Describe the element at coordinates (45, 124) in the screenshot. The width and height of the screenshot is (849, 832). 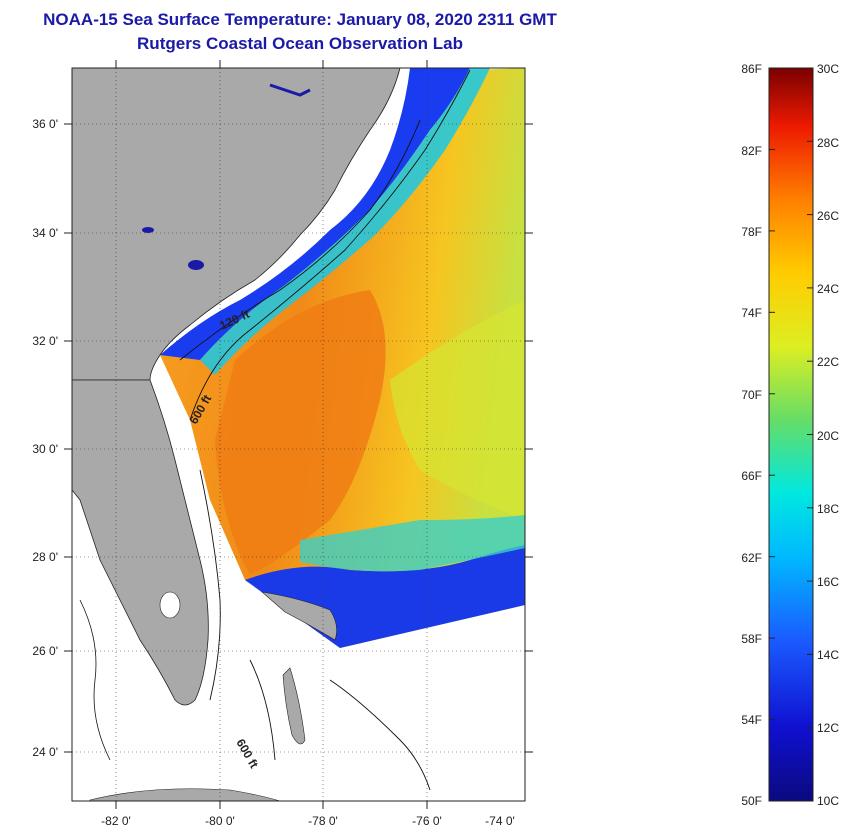
I see `lat-label-36: 36 0'` at that location.